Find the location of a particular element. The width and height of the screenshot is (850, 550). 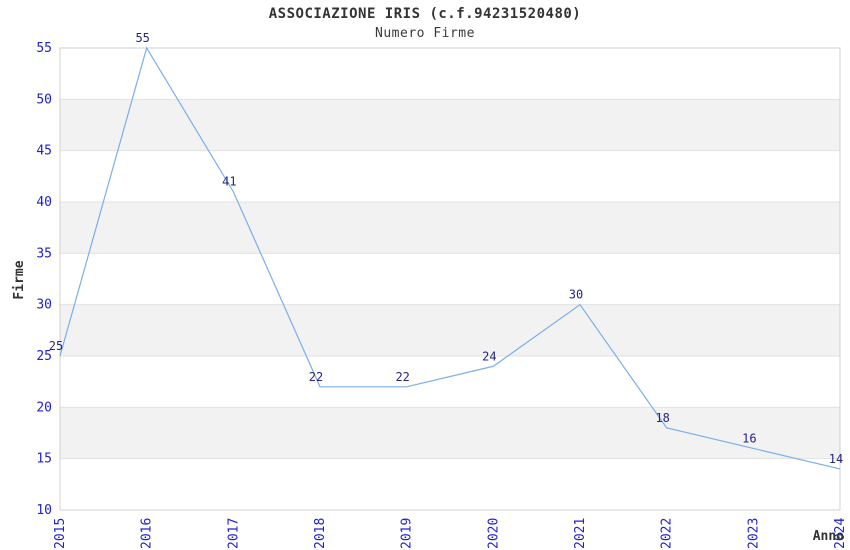

x-axis-label: Anno is located at coordinates (828, 536).